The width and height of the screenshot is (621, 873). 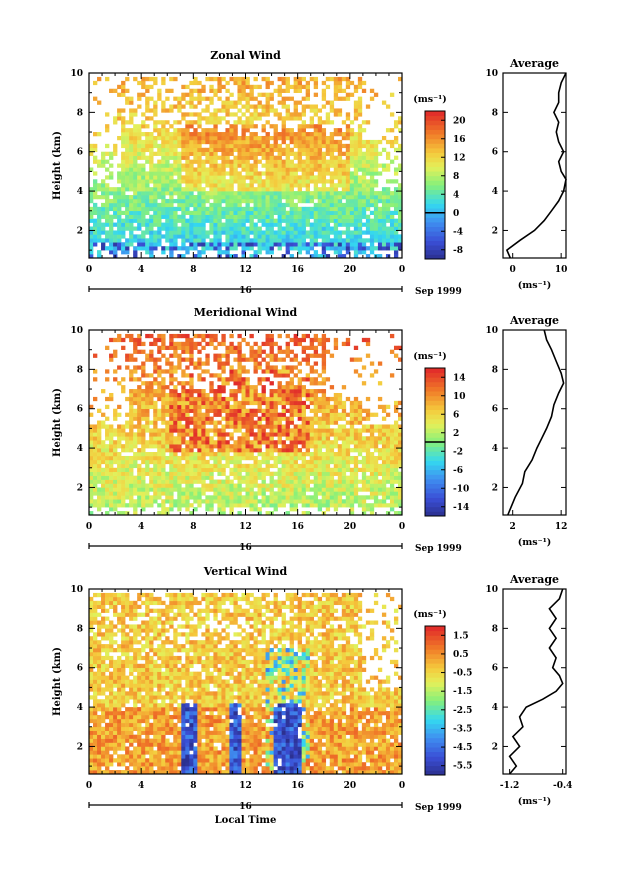 What do you see at coordinates (297, 270) in the screenshot?
I see `x-tick-label: 16` at bounding box center [297, 270].